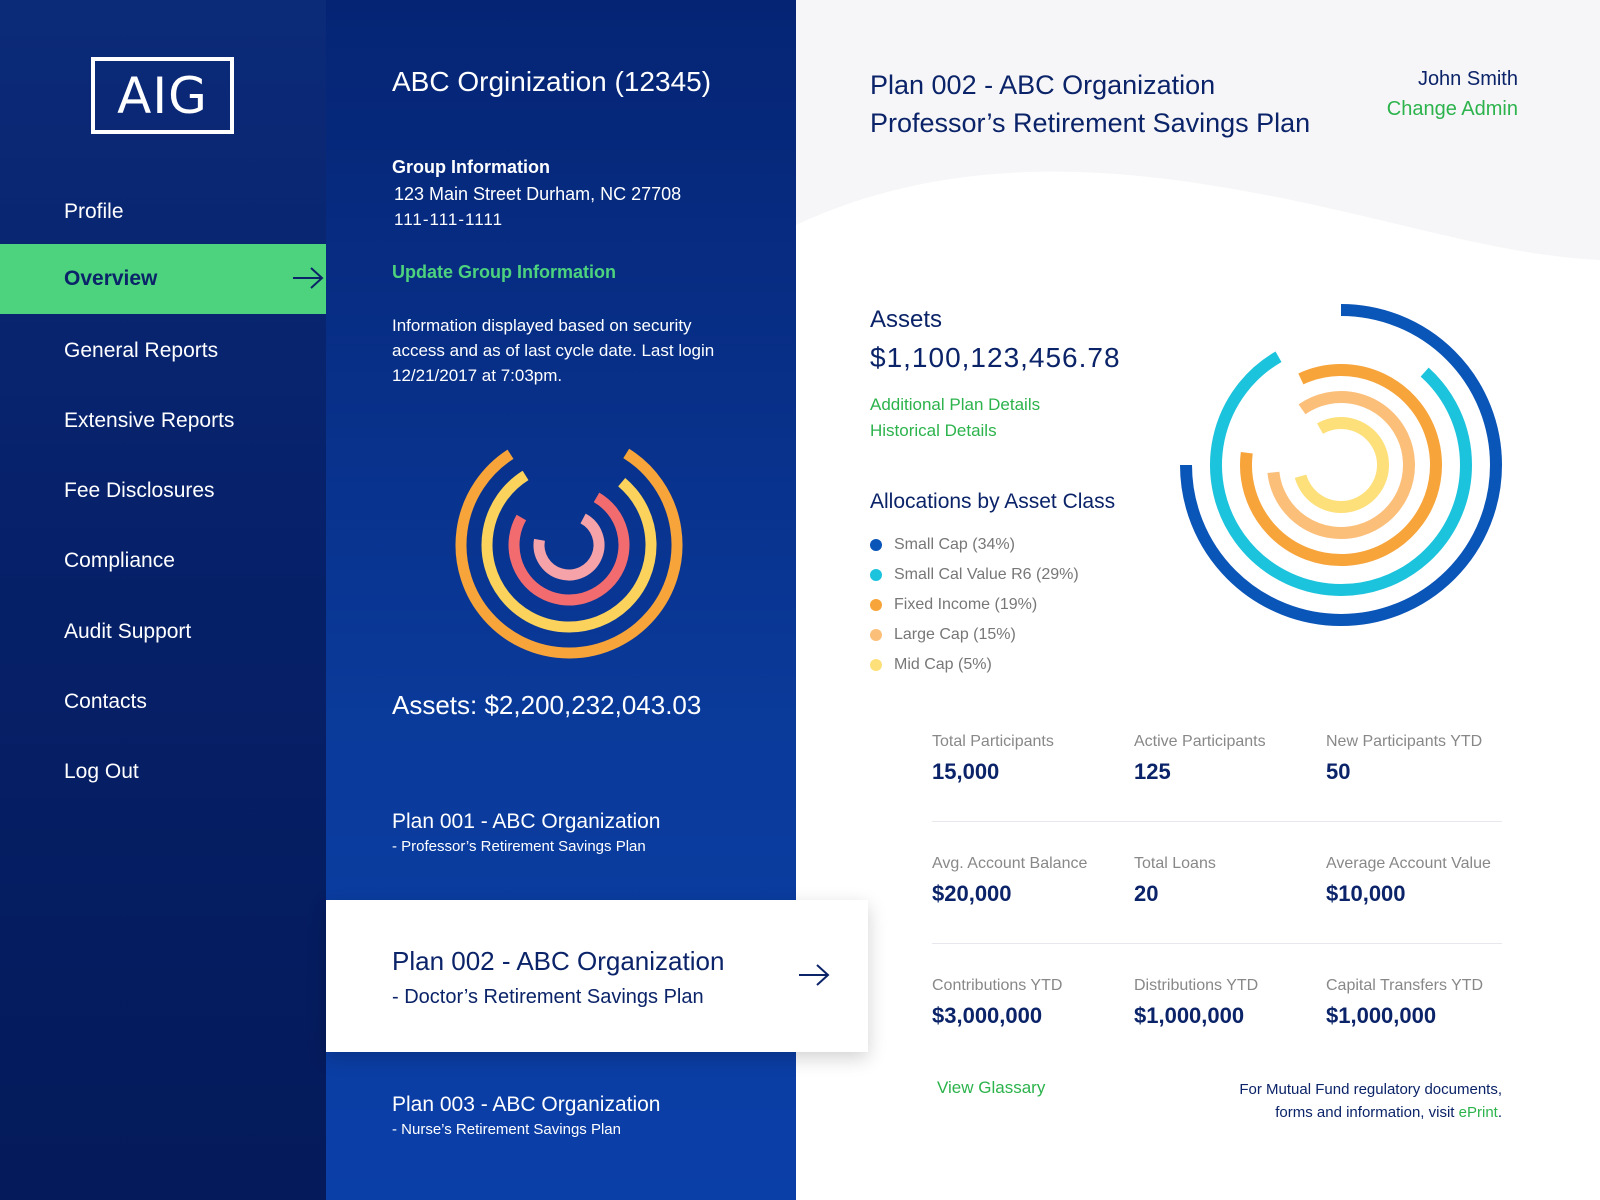  What do you see at coordinates (547, 705) in the screenshot?
I see `organization-assets: Assets: $2,200,232,043.03` at bounding box center [547, 705].